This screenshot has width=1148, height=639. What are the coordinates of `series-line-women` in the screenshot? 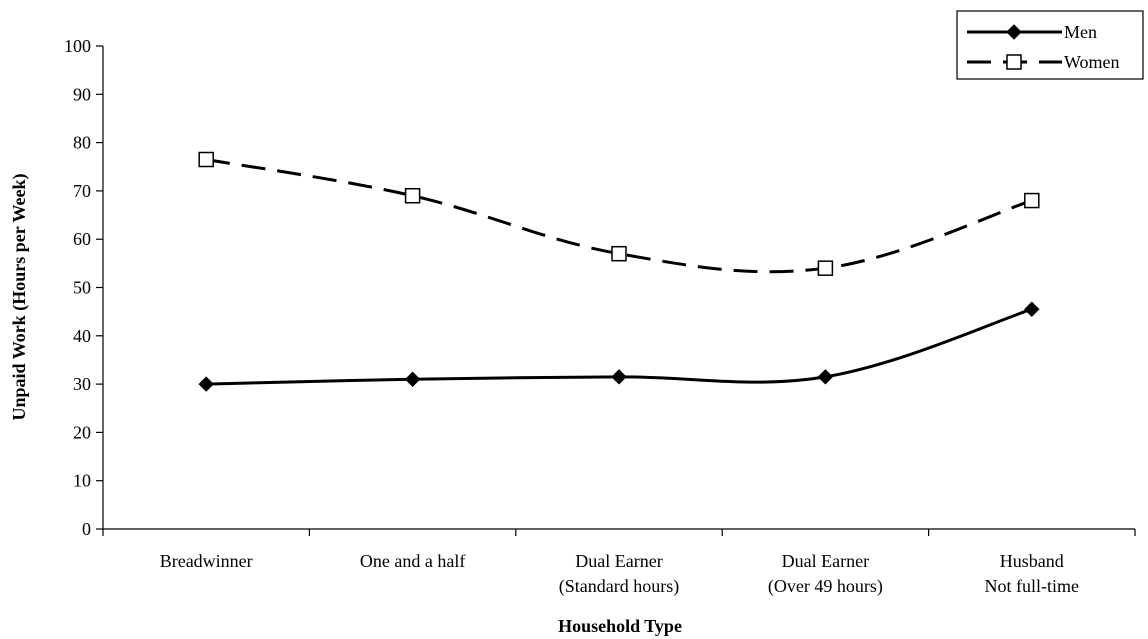 It's located at (619, 216).